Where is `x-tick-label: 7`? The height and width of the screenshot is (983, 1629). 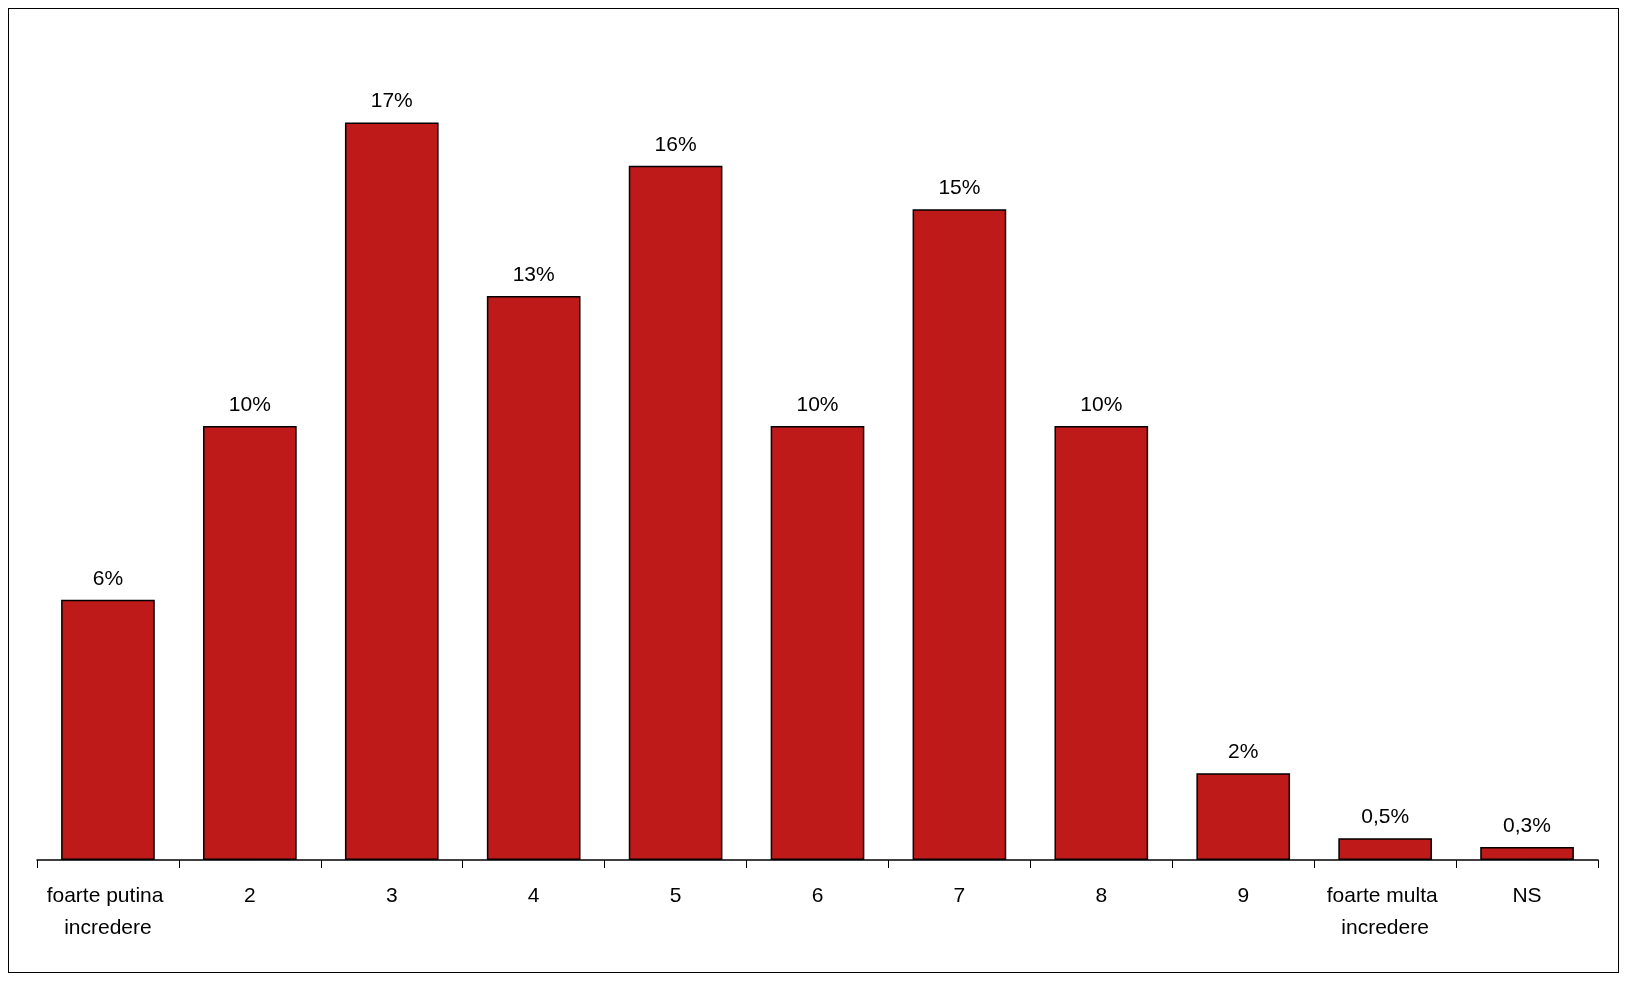
x-tick-label: 7 is located at coordinates (959, 894).